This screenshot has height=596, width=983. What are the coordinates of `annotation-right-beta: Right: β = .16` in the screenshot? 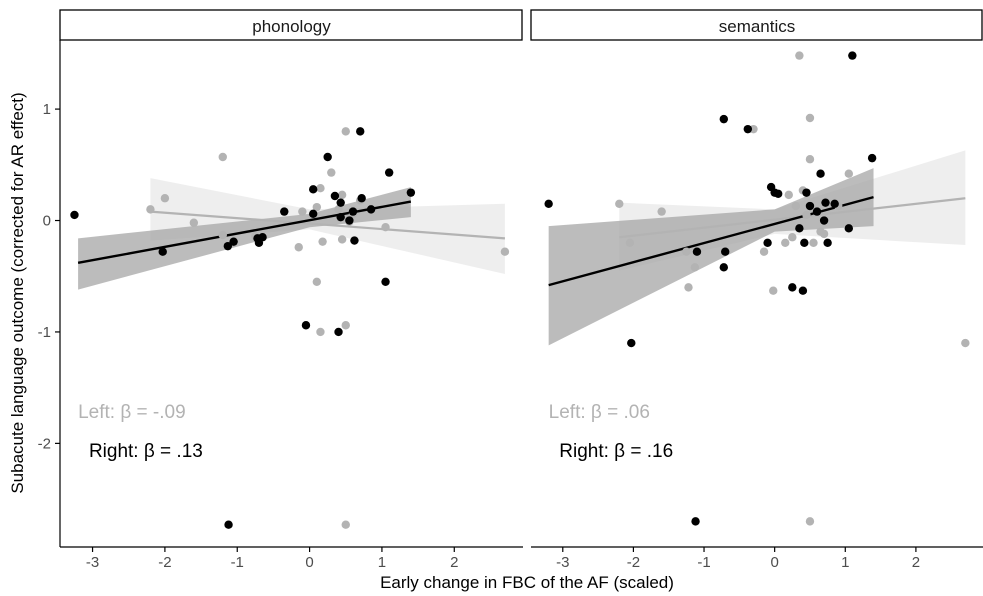 It's located at (616, 451).